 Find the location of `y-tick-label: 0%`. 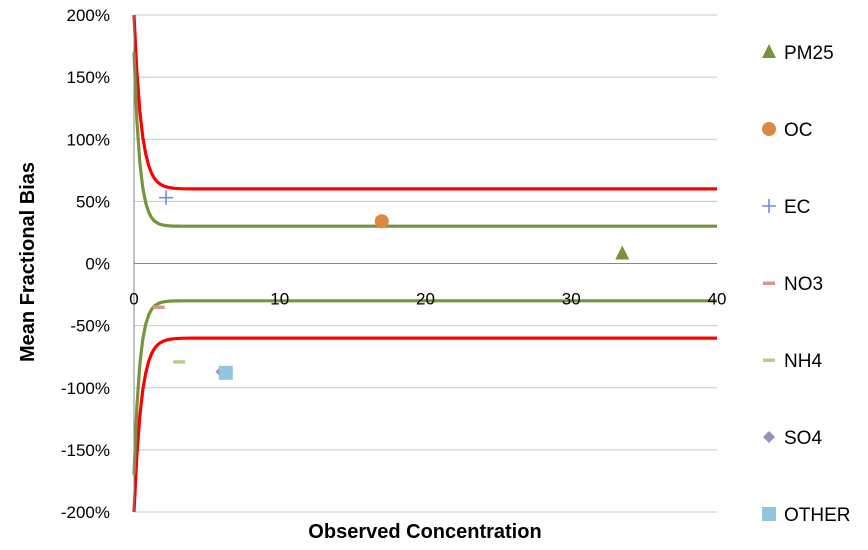

y-tick-label: 0% is located at coordinates (97, 264).